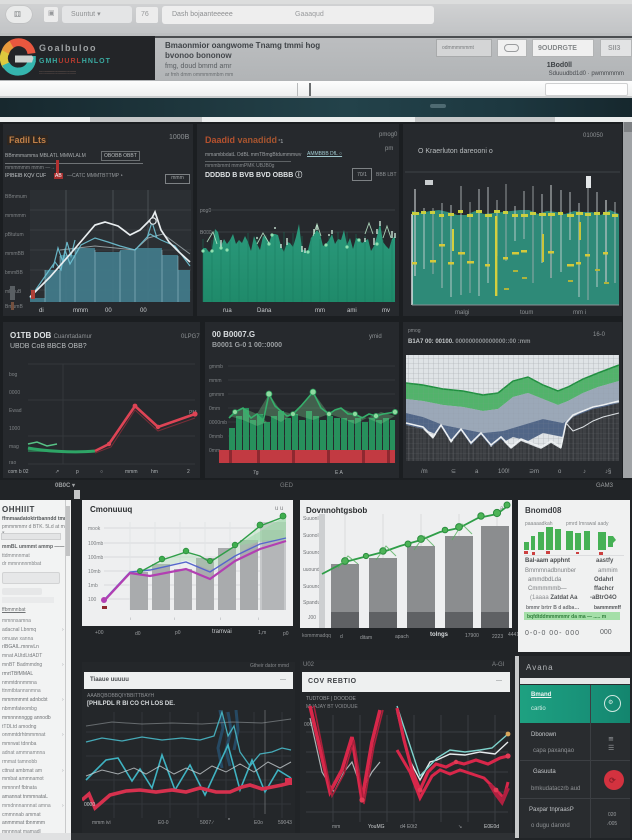 This screenshot has height=840, width=632. Describe the element at coordinates (462, 313) in the screenshot. I see `svg-text: malgi` at that location.